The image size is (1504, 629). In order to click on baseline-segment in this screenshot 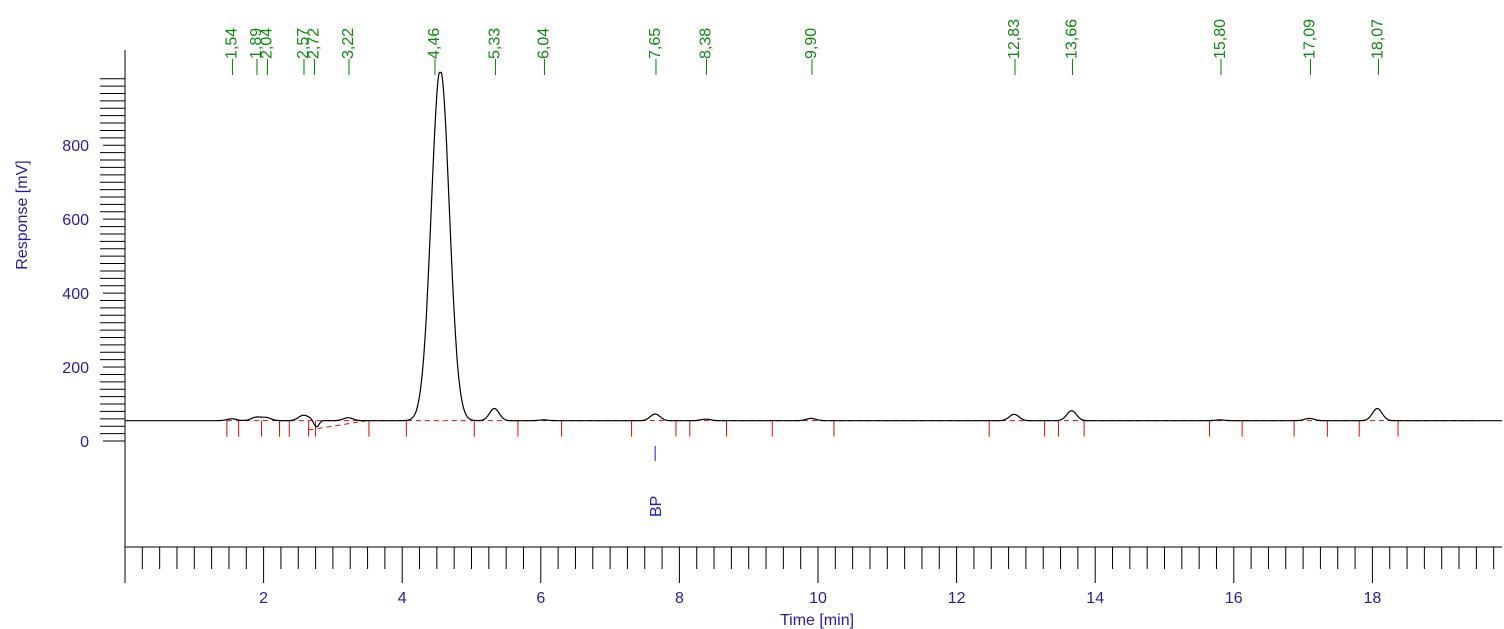, I will do `click(338, 425)`.